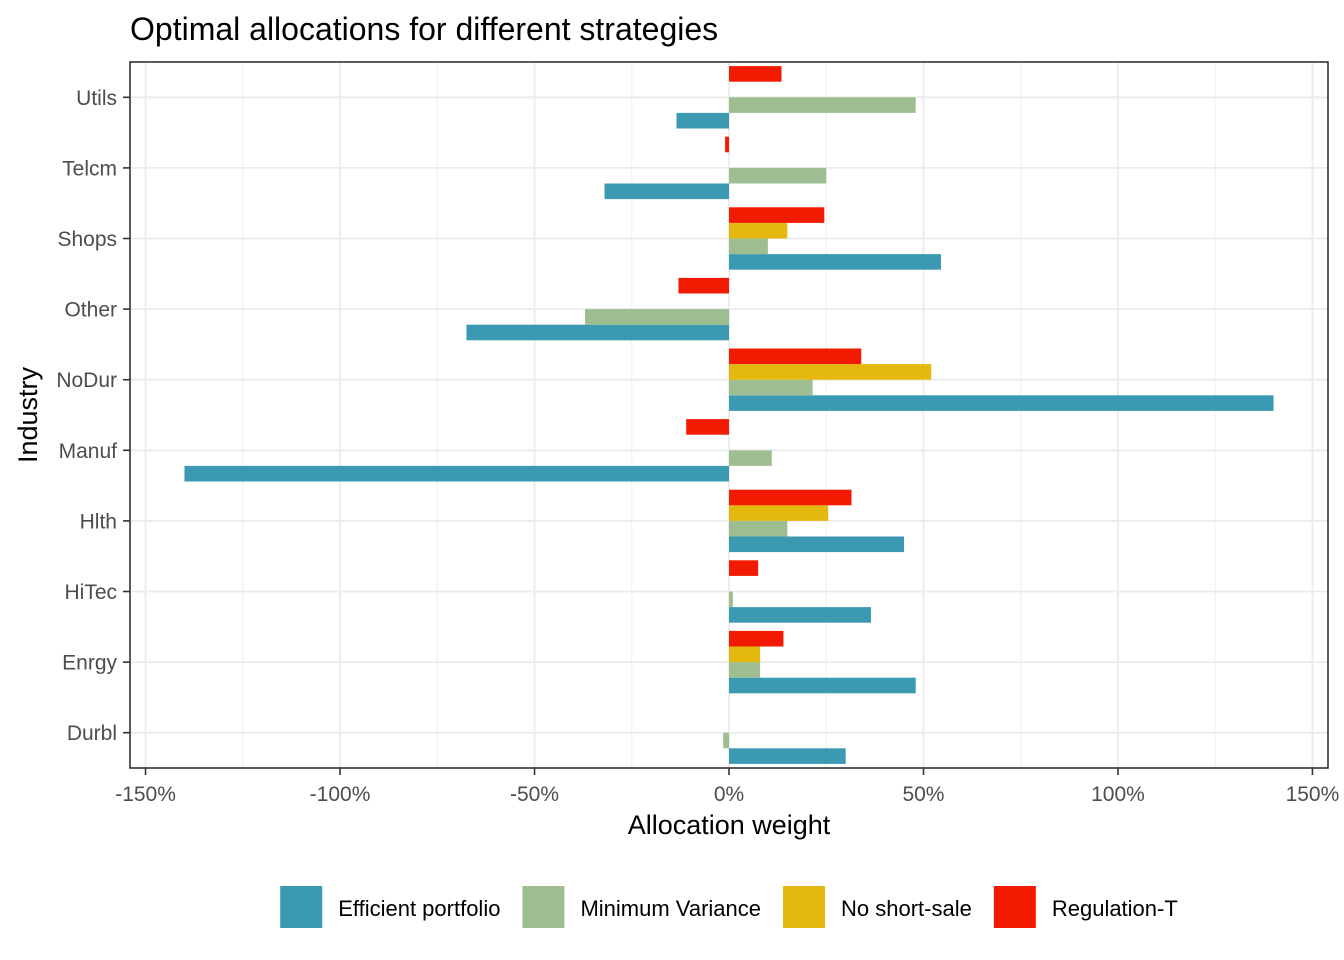  What do you see at coordinates (779, 513) in the screenshot?
I see `bar-no-short-sale-hlth` at bounding box center [779, 513].